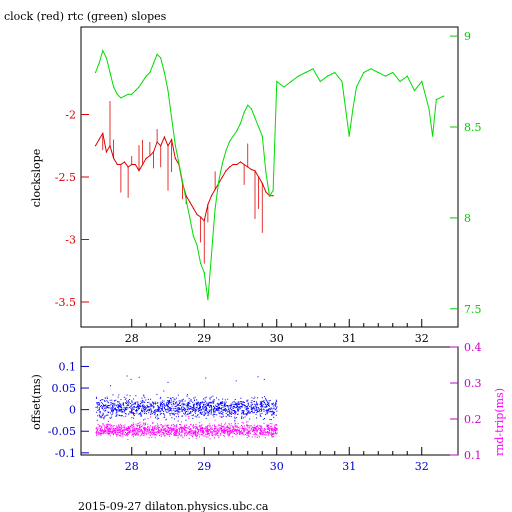 Image resolution: width=512 pixels, height=512 pixels. I want to click on top-y-right-tick-label: 8, so click(467, 218).